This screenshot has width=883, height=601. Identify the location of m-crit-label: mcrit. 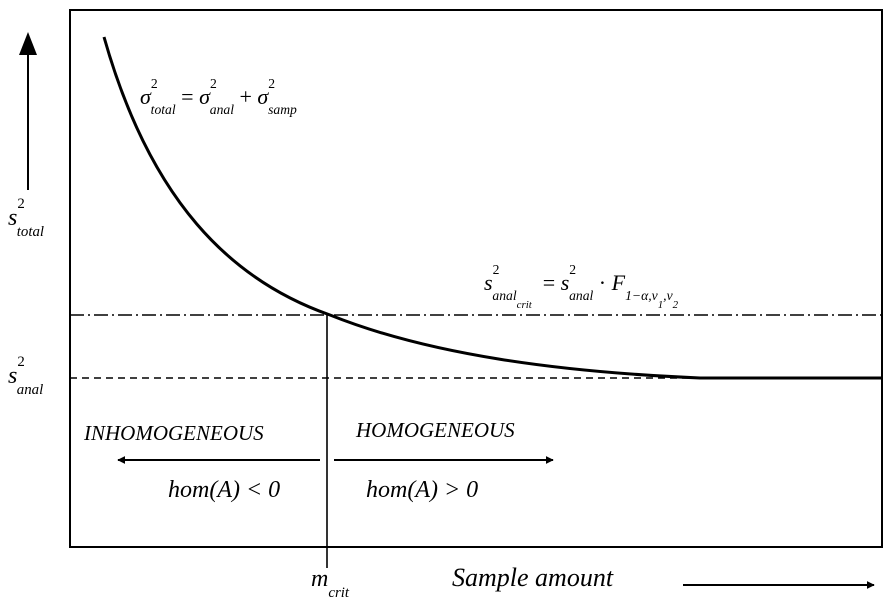
(330, 583).